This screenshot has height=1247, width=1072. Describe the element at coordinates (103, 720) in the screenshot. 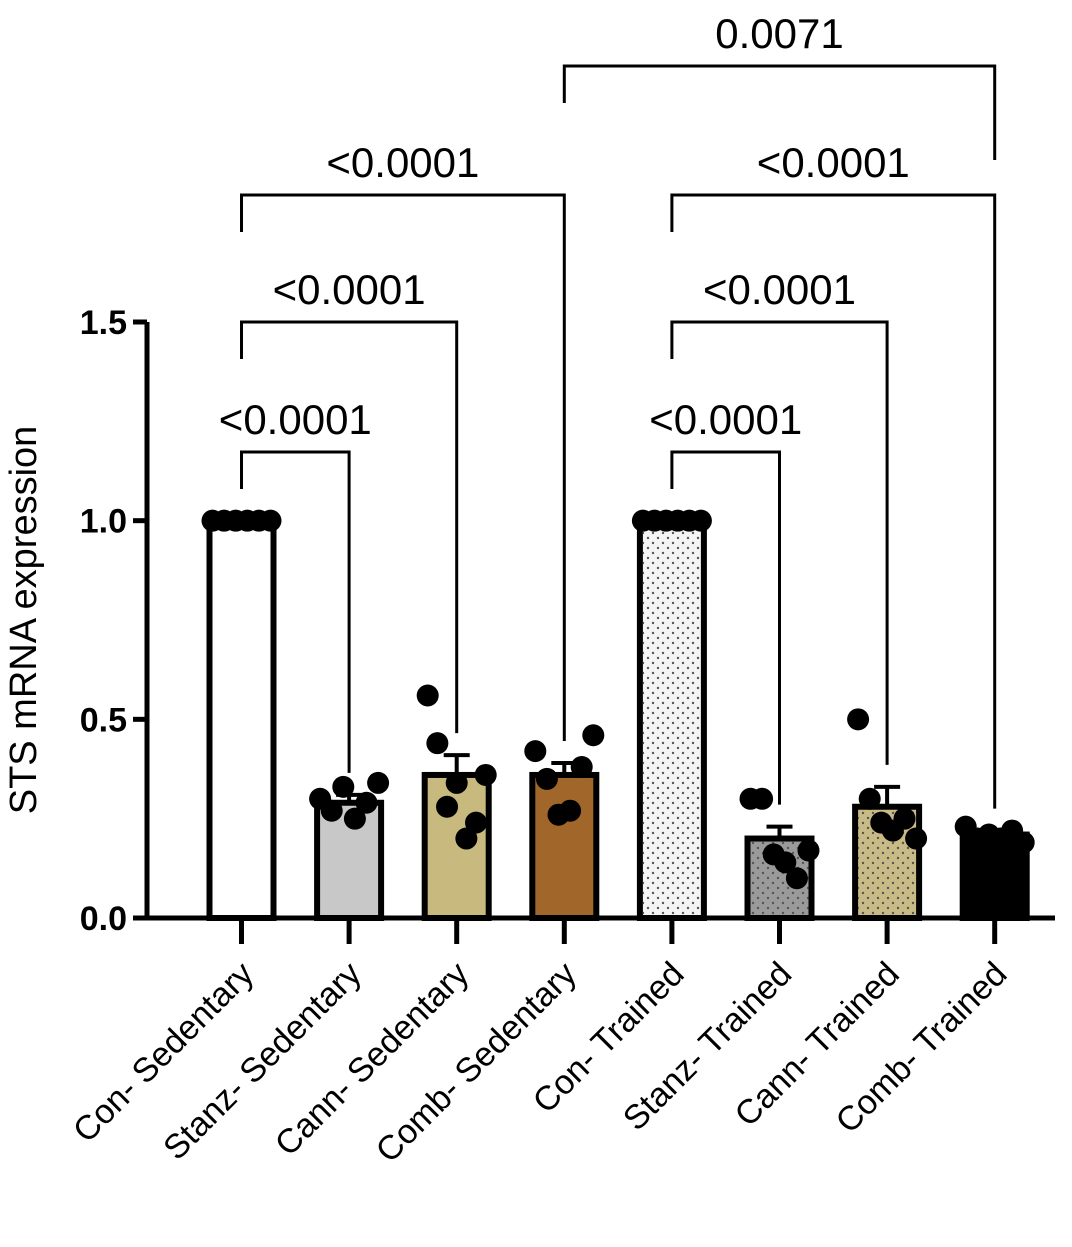

I see `y-tick-label: 0.5` at that location.